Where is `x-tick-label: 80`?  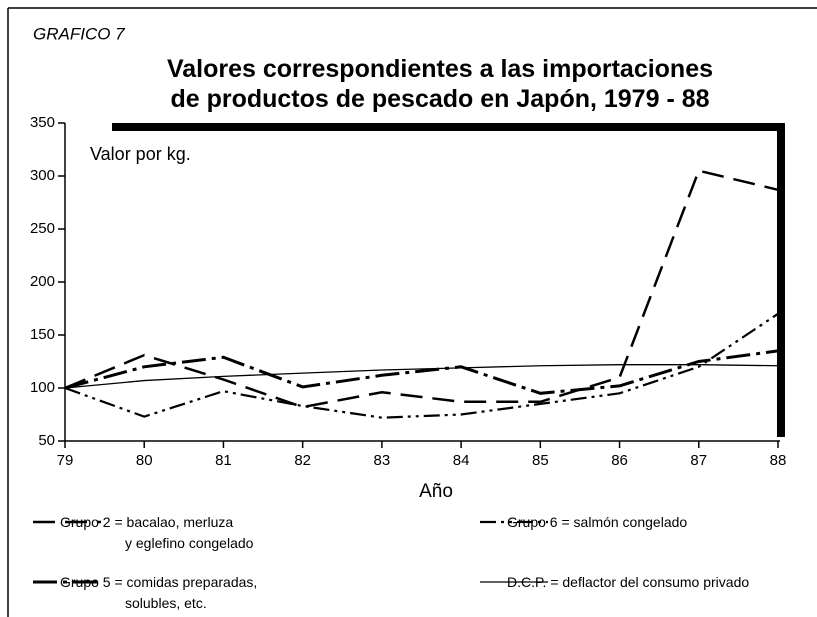
x-tick-label: 80 is located at coordinates (144, 460).